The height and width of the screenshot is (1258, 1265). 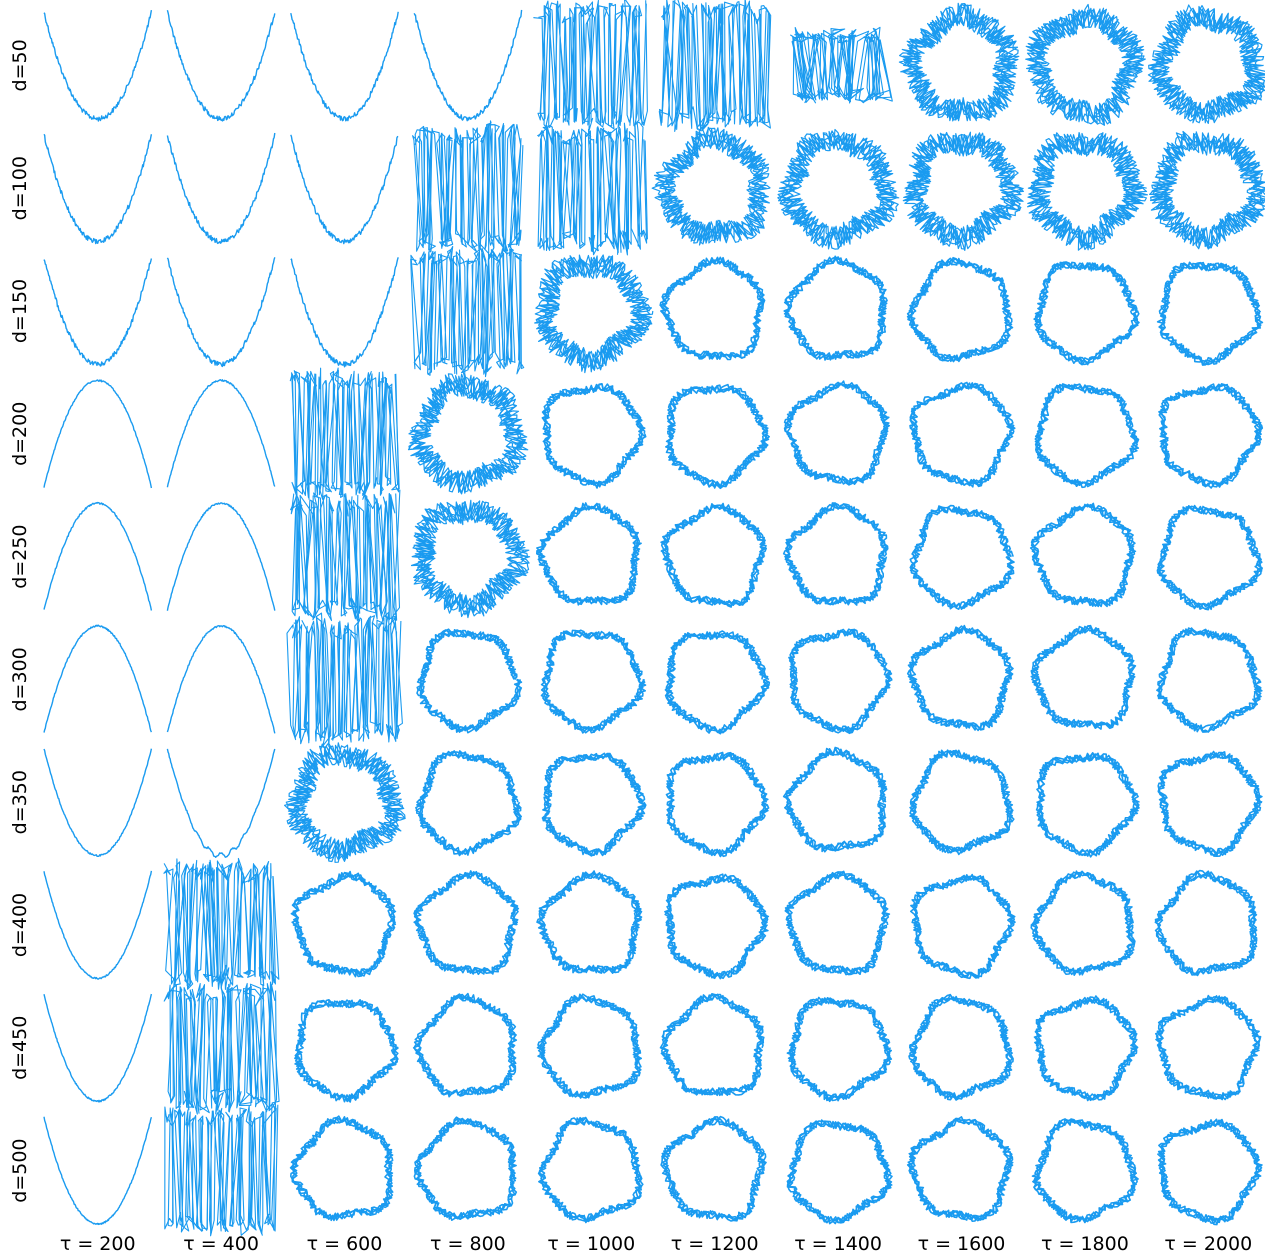 I want to click on panel-r7-c9, so click(x=1087, y=805).